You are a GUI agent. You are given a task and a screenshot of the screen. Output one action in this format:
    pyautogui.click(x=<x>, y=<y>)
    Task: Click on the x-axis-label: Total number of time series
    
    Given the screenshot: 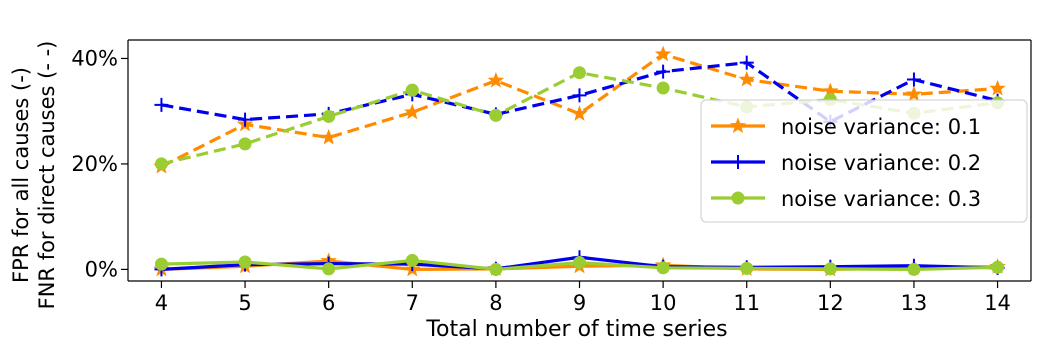 What is the action you would take?
    pyautogui.click(x=576, y=329)
    